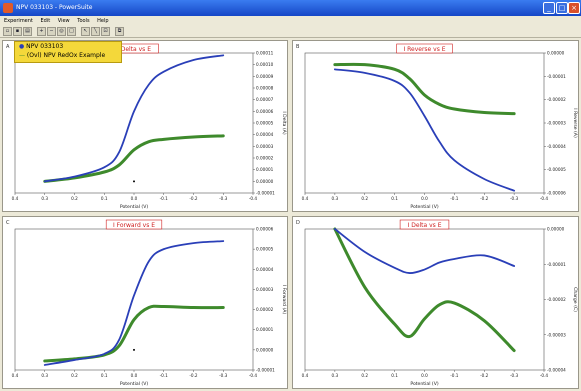 Image resolution: width=581 pixels, height=391 pixels. What do you see at coordinates (265, 289) in the screenshot?
I see `y-tick-label: 0.00003` at bounding box center [265, 289].